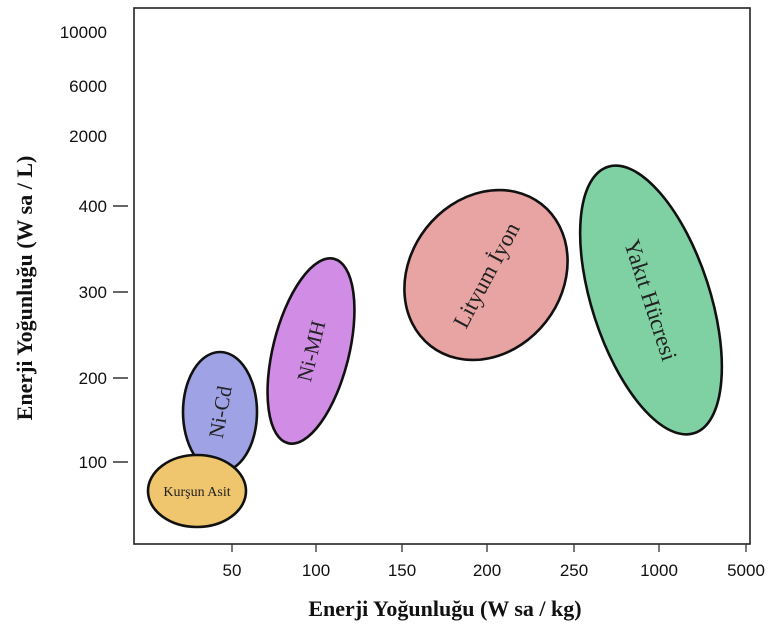  Describe the element at coordinates (83, 32) in the screenshot. I see `y-tick-label: 10000` at that location.